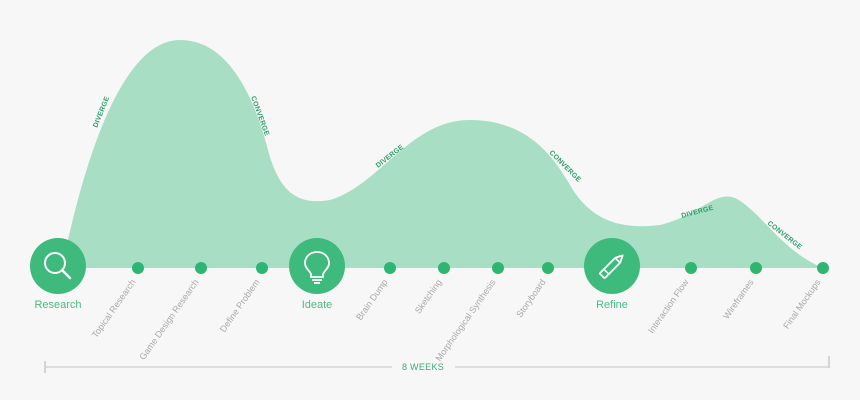 This screenshot has width=860, height=400. What do you see at coordinates (371, 299) in the screenshot?
I see `step-label-brain-dump: Brain Dump` at bounding box center [371, 299].